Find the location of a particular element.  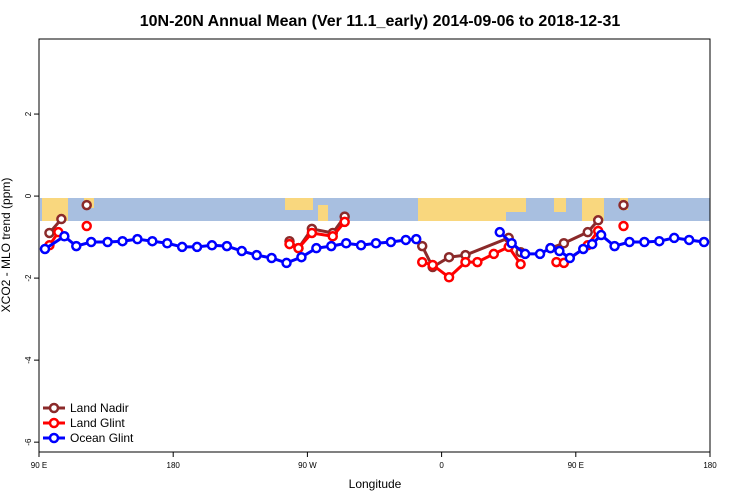

x-tick-label: 90 W is located at coordinates (307, 465).